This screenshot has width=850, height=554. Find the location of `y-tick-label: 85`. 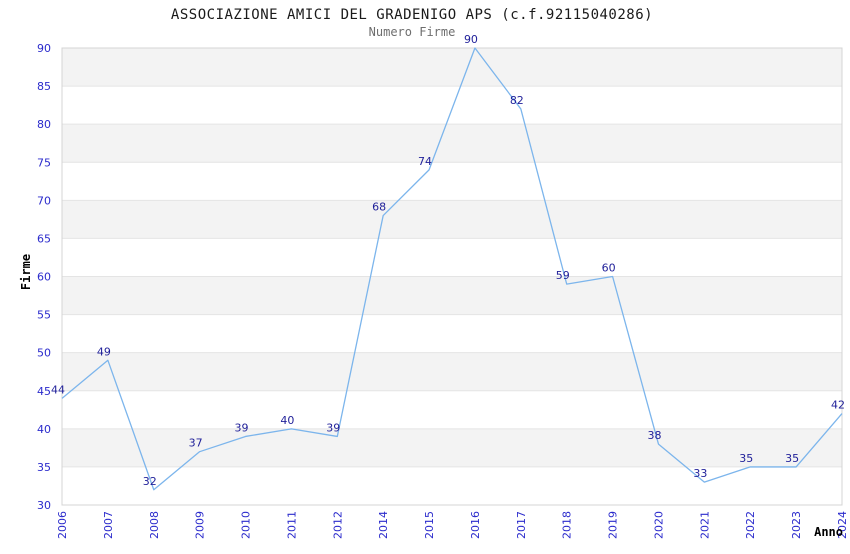

y-tick-label: 85 is located at coordinates (44, 86).